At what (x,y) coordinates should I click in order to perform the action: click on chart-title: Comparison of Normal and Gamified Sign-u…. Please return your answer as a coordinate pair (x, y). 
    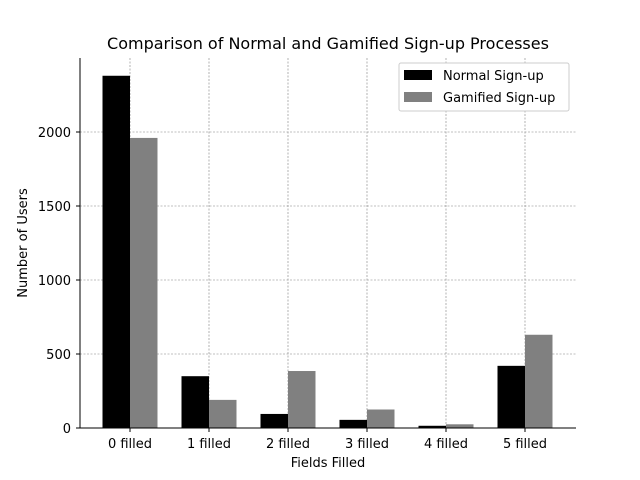
    Looking at the image, I should click on (328, 43).